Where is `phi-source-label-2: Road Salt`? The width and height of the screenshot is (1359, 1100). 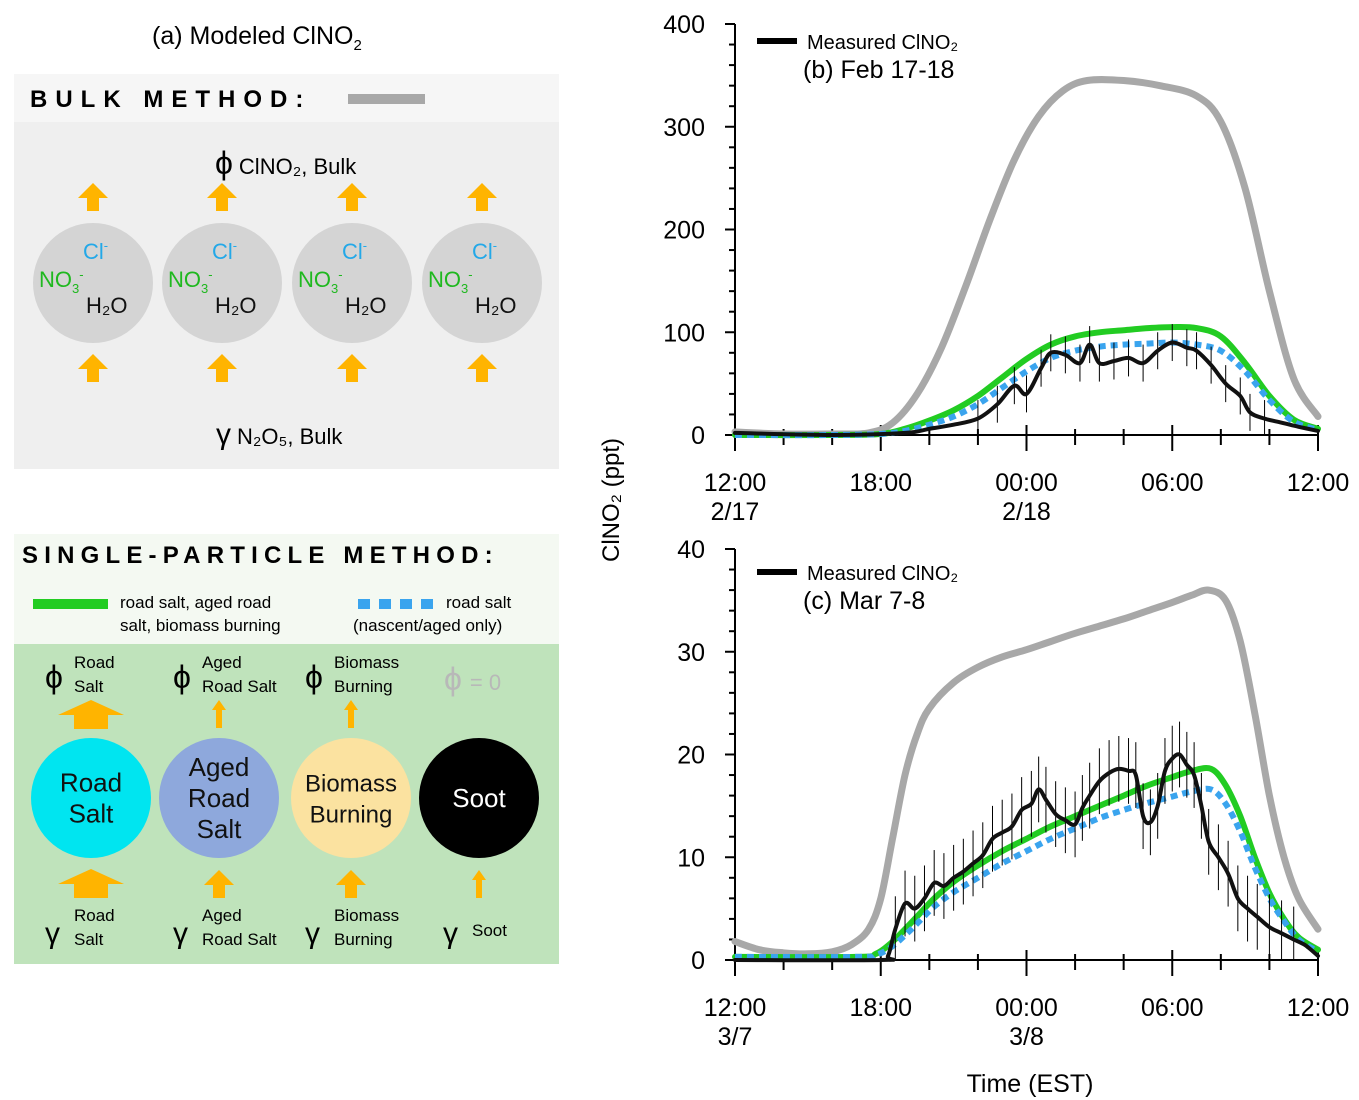 phi-source-label-2: Road Salt is located at coordinates (239, 686).